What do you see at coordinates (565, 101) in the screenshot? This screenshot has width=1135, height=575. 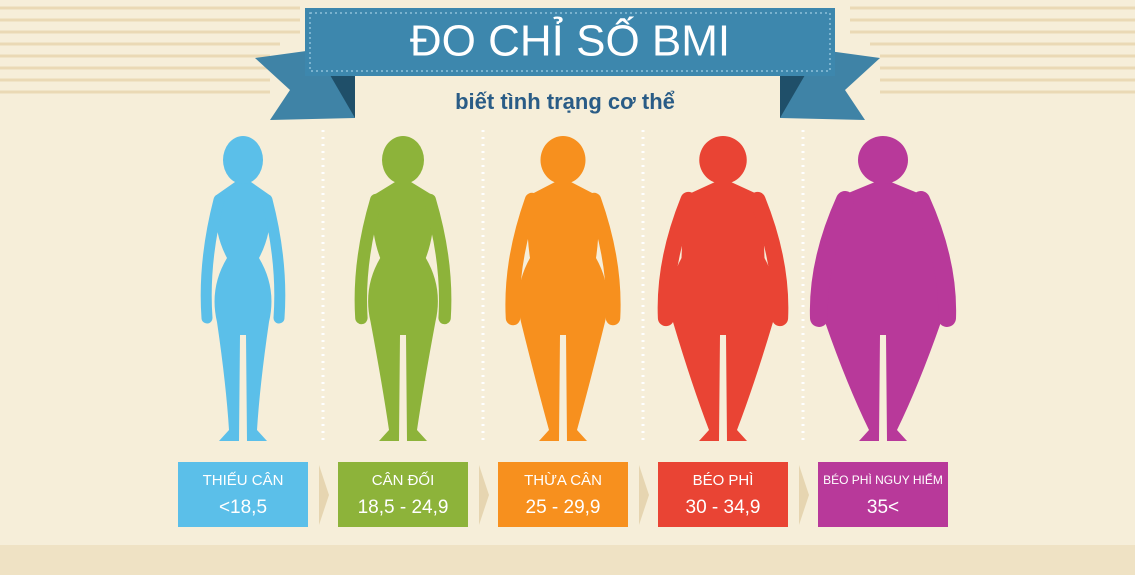 I see `subtitle: biết tình trạng cơ thể` at bounding box center [565, 101].